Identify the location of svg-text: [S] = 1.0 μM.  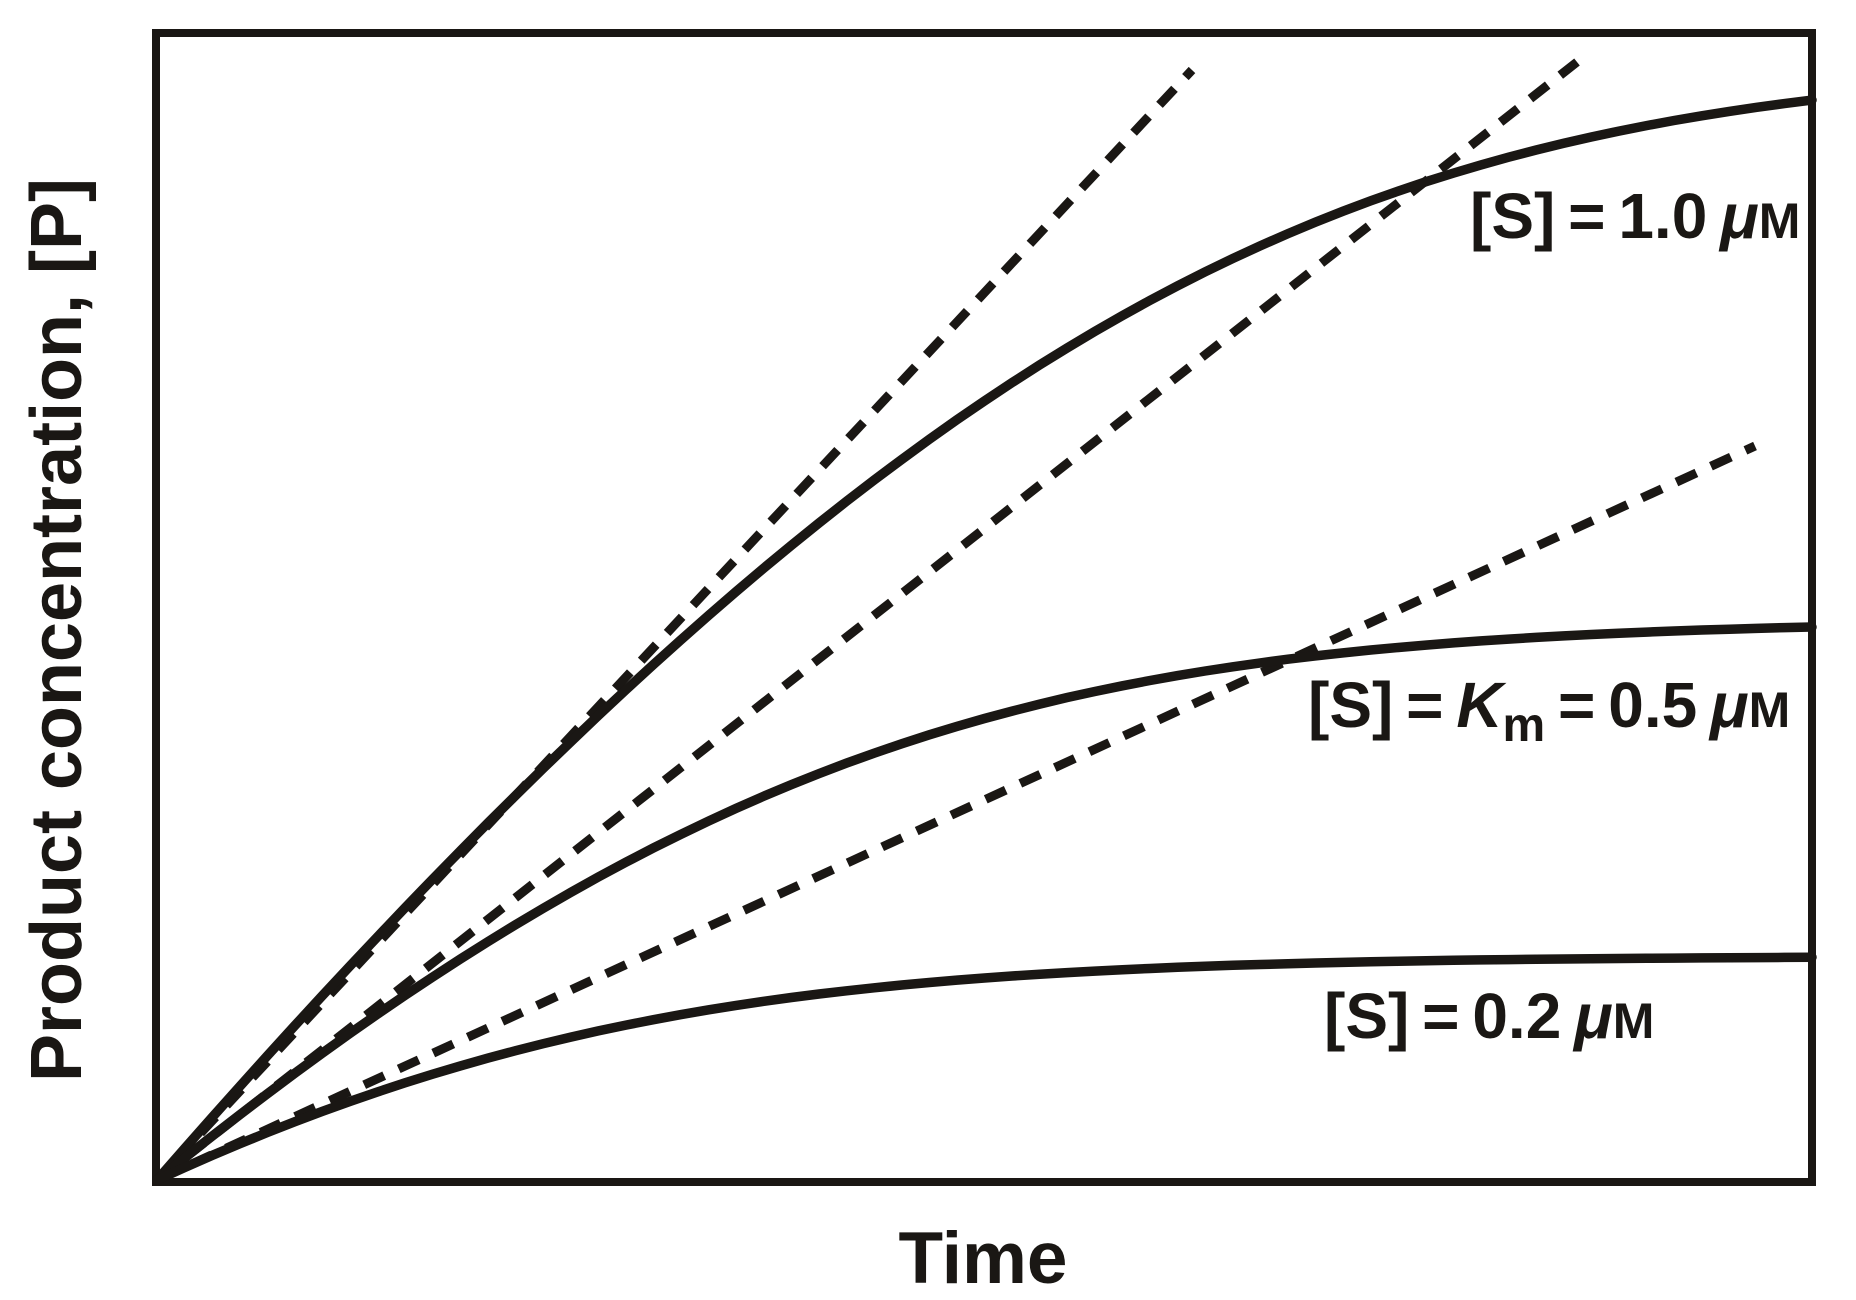
(1635, 216).